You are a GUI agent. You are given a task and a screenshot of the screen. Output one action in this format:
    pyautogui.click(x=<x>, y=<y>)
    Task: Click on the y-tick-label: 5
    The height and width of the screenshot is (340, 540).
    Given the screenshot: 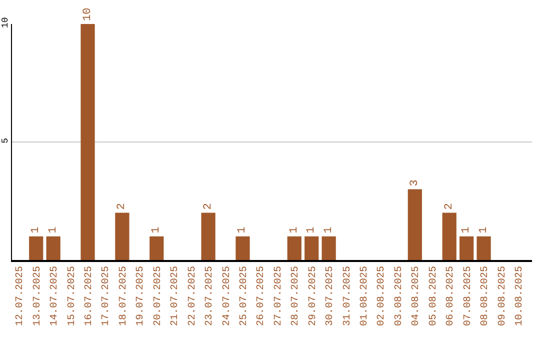 What is the action you would take?
    pyautogui.click(x=5, y=141)
    